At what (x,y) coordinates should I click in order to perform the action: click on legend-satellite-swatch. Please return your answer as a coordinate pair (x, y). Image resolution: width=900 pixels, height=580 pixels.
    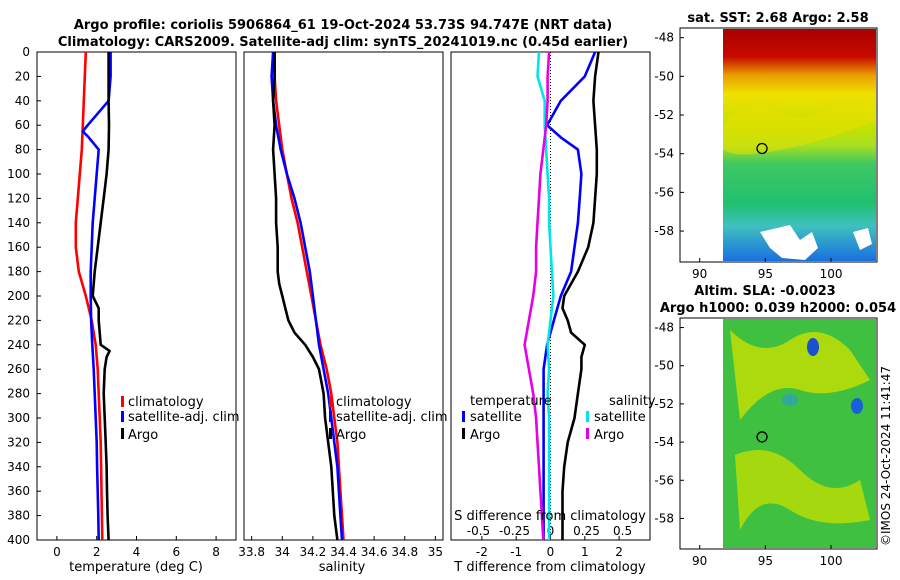
    Looking at the image, I should click on (122, 416).